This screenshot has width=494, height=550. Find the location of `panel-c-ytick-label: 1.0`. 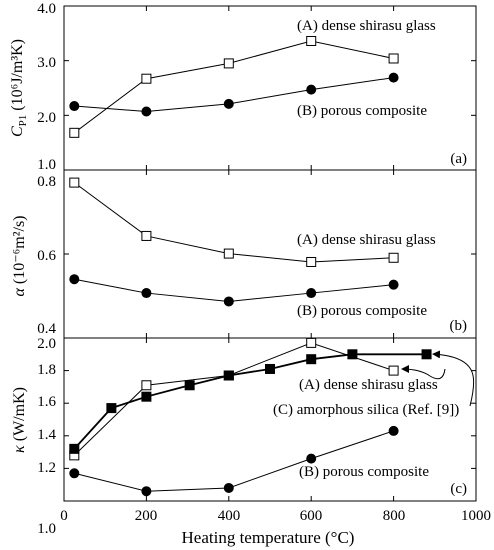

panel-c-ytick-label: 1.0 is located at coordinates (46, 529).